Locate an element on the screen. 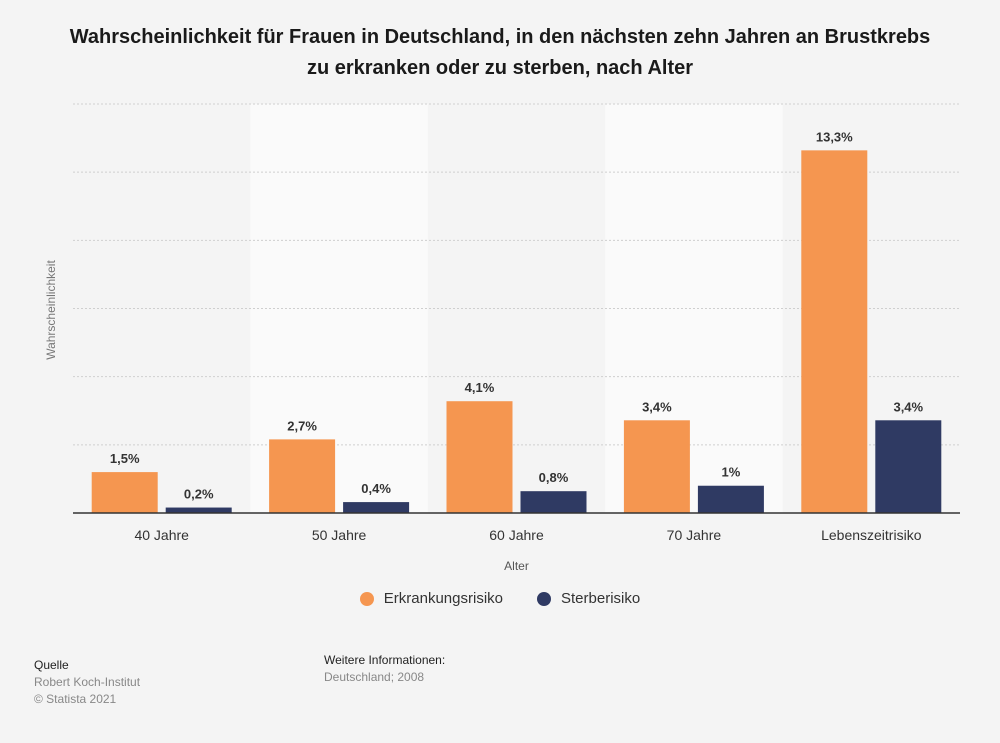 This screenshot has width=1000, height=743. x-tick-label: Lebenszeitrisiko is located at coordinates (871, 535).